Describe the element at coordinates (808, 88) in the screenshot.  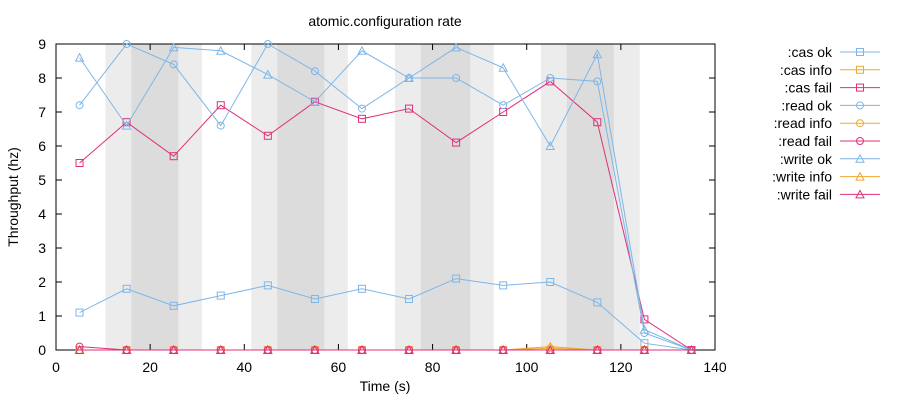
I see `legend-label: :cas fail` at that location.